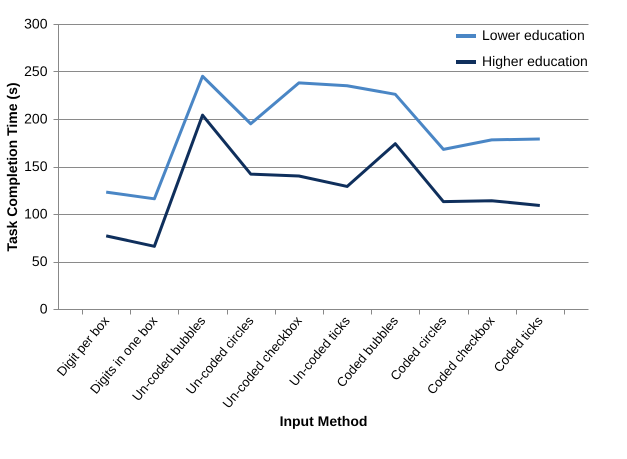  What do you see at coordinates (36, 24) in the screenshot?
I see `y-tick-label: 300` at bounding box center [36, 24].